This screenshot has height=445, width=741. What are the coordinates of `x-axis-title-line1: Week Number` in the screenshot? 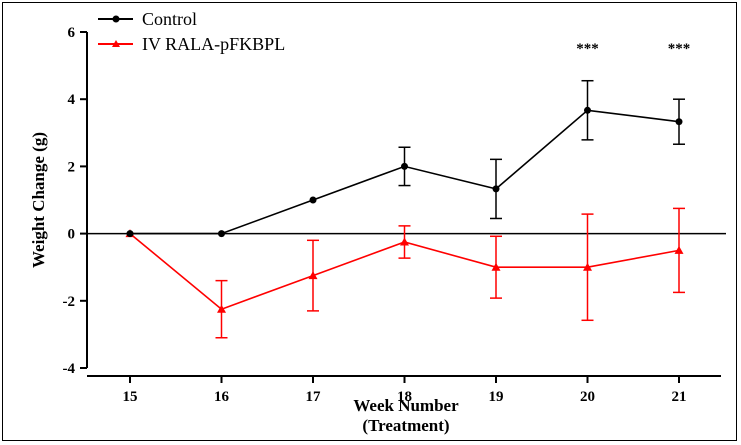 It's located at (406, 405).